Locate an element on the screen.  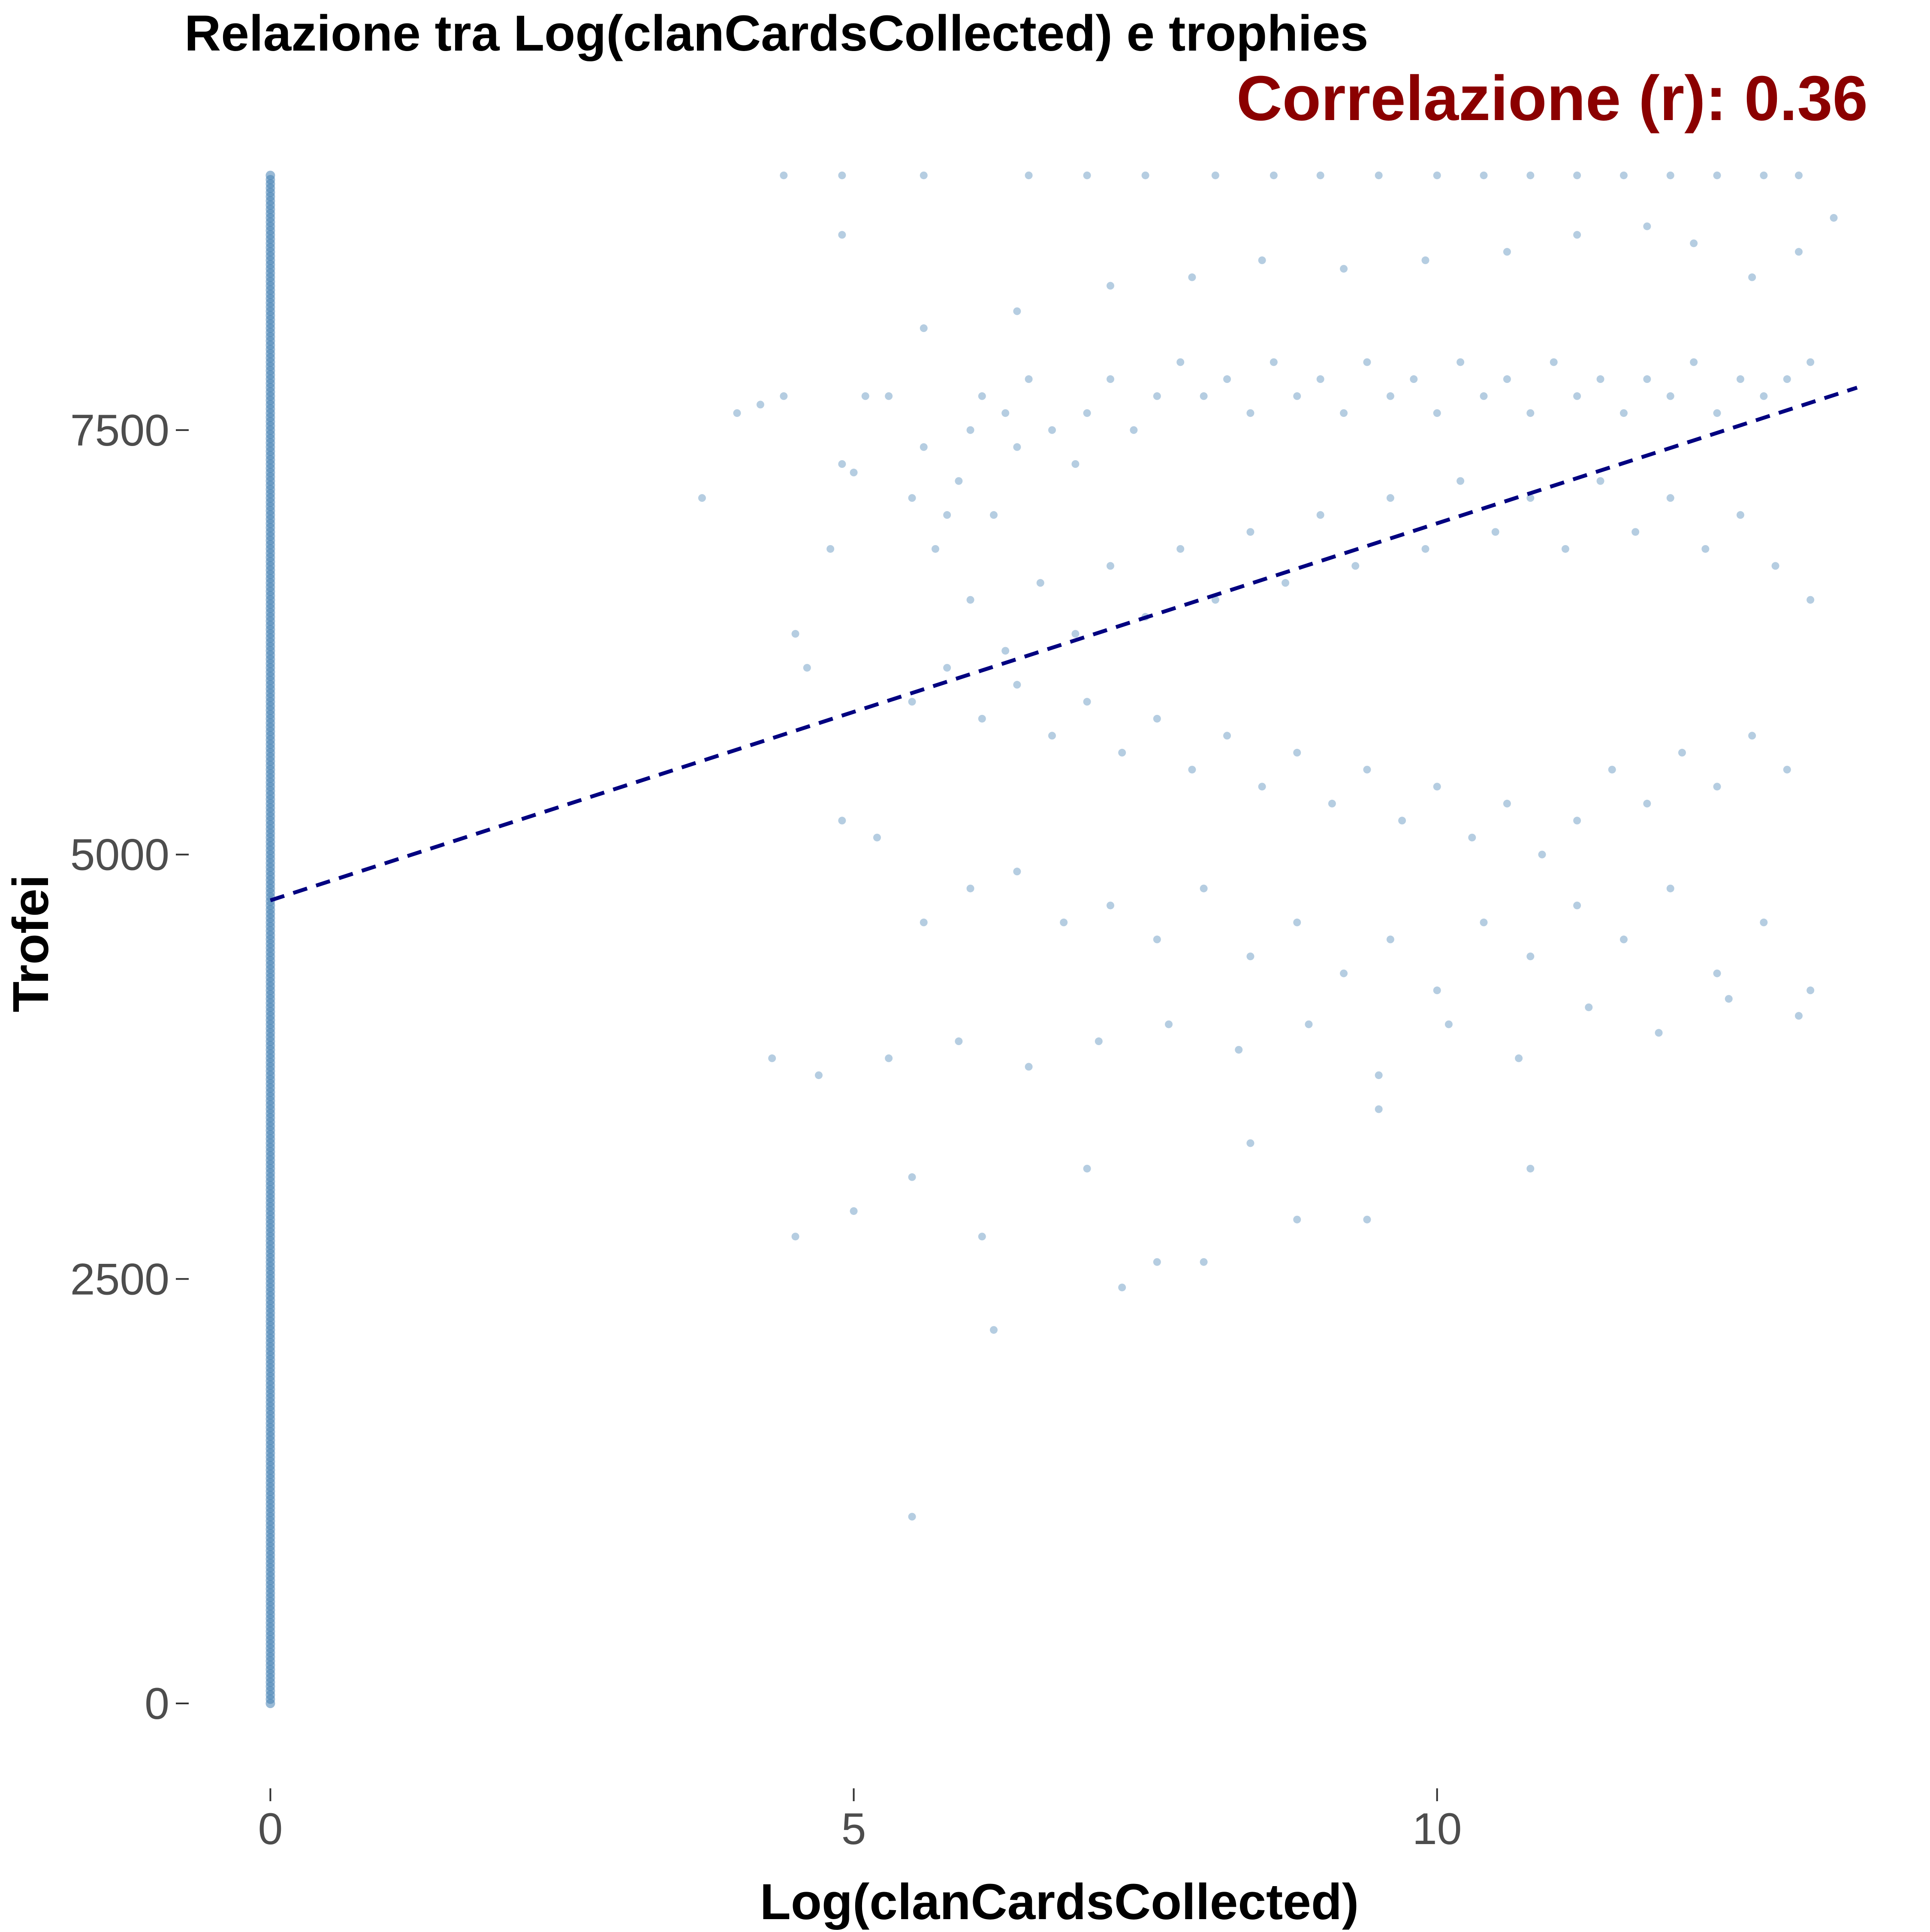
y-axis-title: Trofei is located at coordinates (31, 943).